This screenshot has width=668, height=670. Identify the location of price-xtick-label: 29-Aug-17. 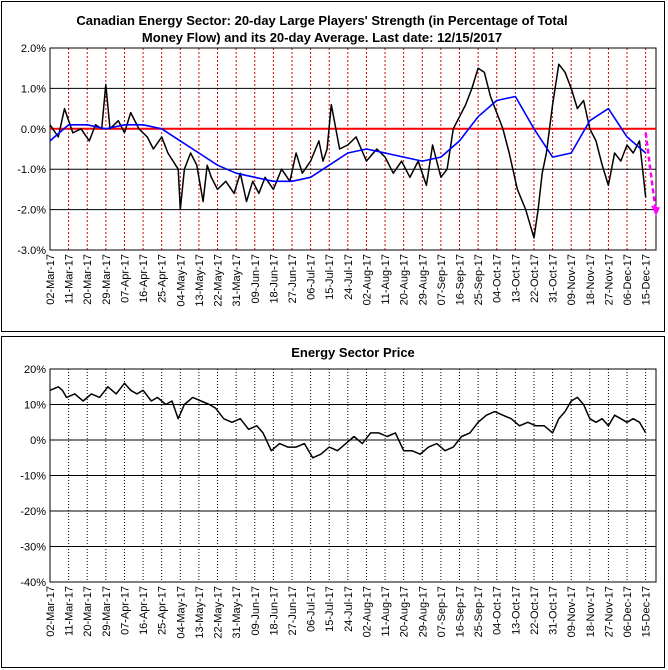
(423, 611).